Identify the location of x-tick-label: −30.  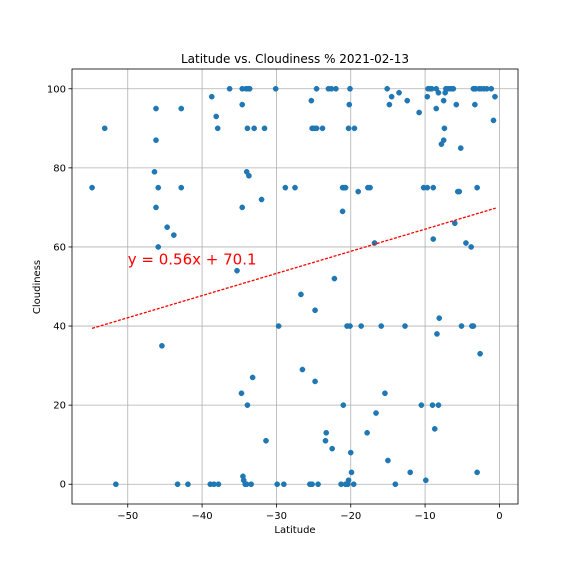
(276, 516).